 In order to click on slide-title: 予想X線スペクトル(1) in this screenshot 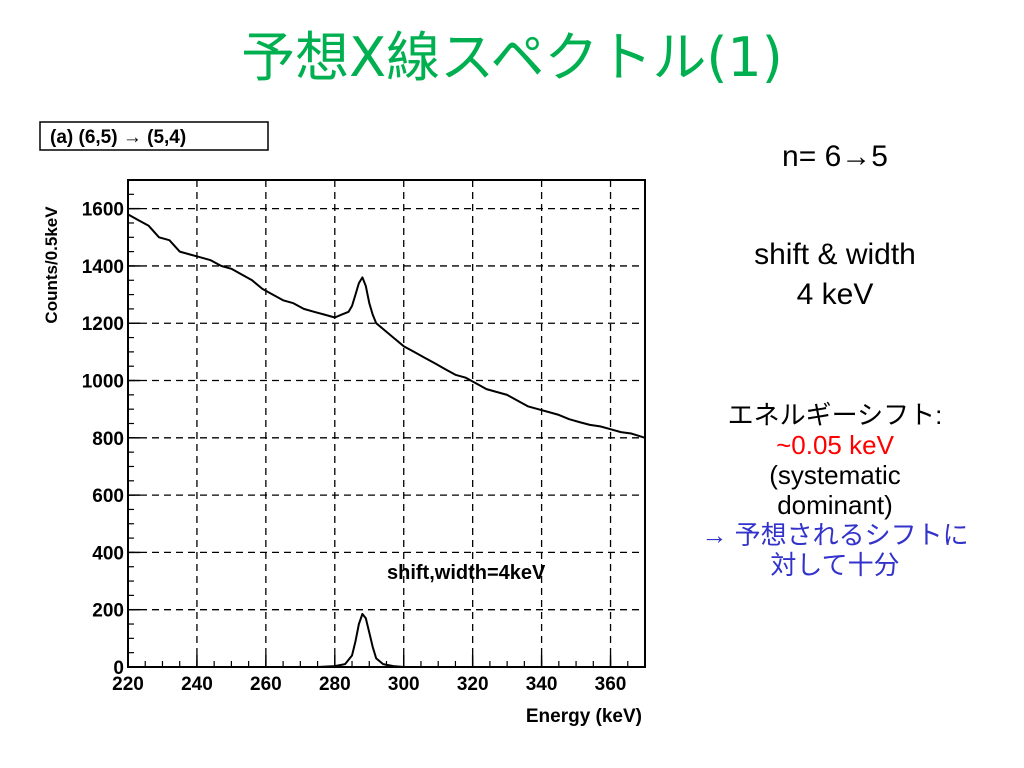, I will do `click(512, 57)`.